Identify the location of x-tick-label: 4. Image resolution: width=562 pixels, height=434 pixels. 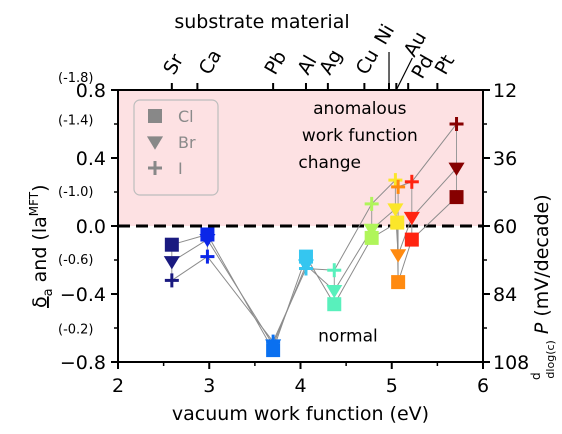
(300, 386).